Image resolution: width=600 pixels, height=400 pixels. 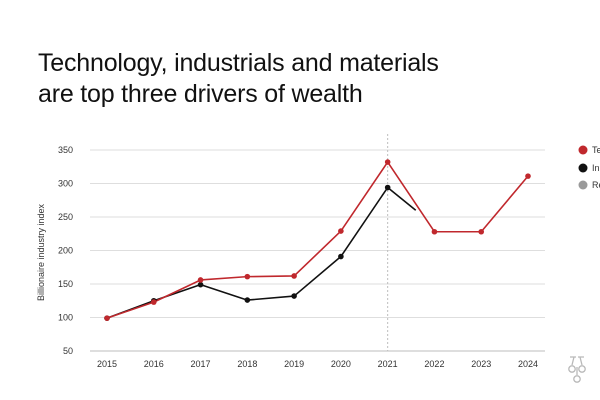 What do you see at coordinates (247, 276) in the screenshot?
I see `data-point-te-2018` at bounding box center [247, 276].